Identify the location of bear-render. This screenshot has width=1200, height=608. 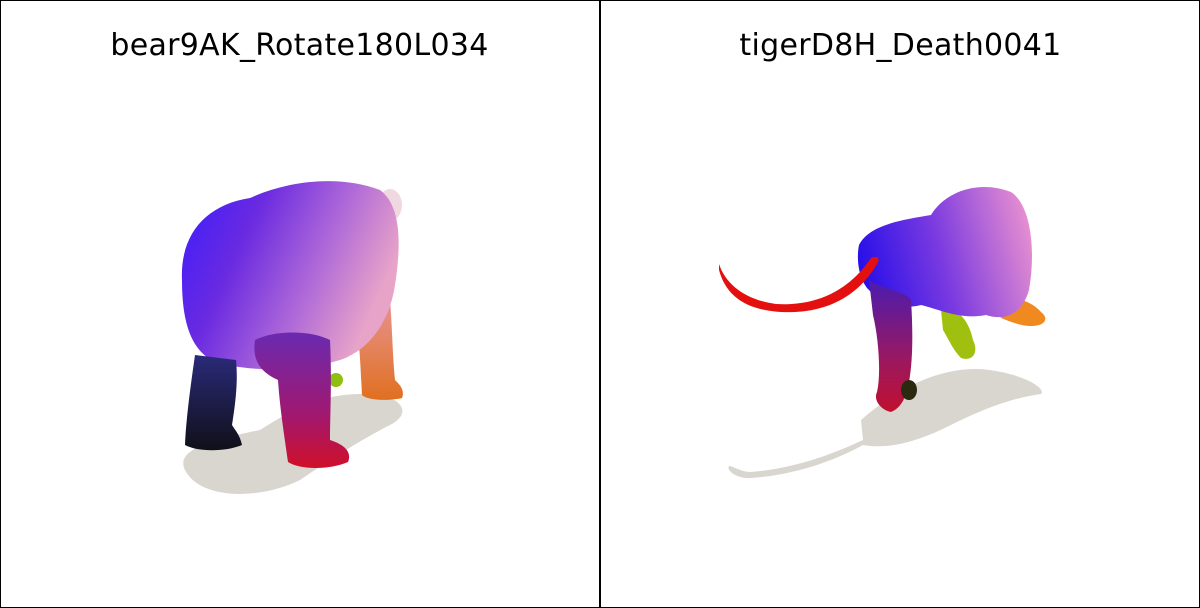
(292, 337).